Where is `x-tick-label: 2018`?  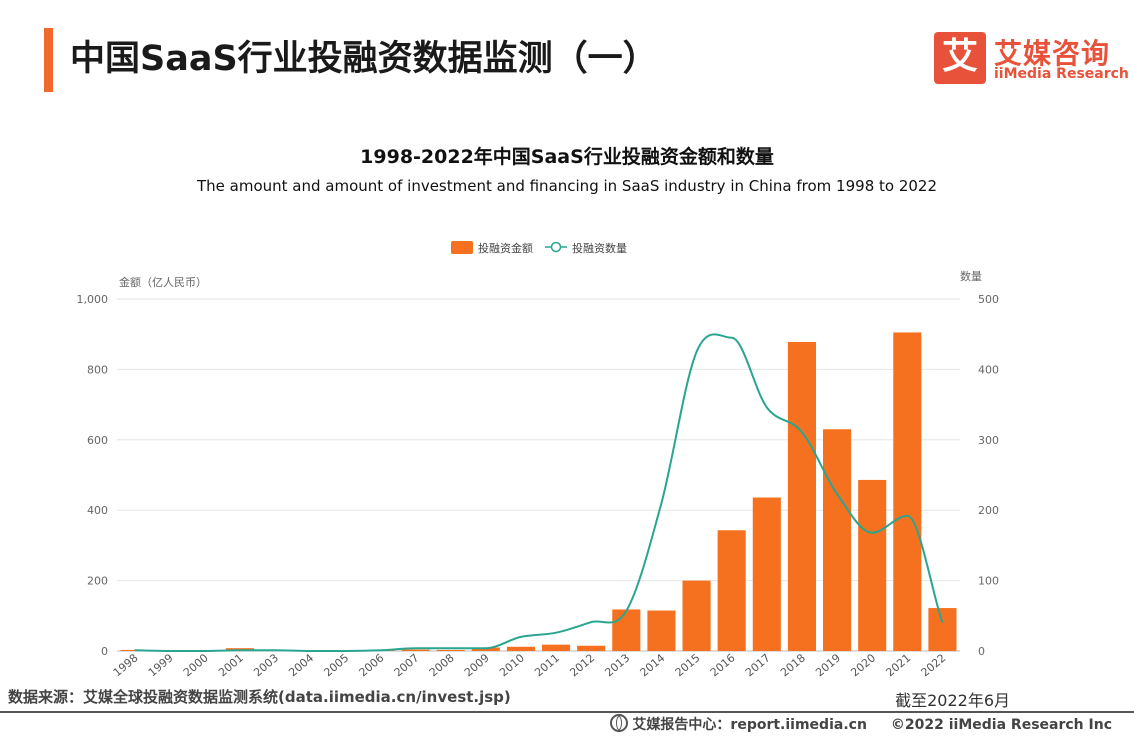 x-tick-label: 2018 is located at coordinates (793, 665).